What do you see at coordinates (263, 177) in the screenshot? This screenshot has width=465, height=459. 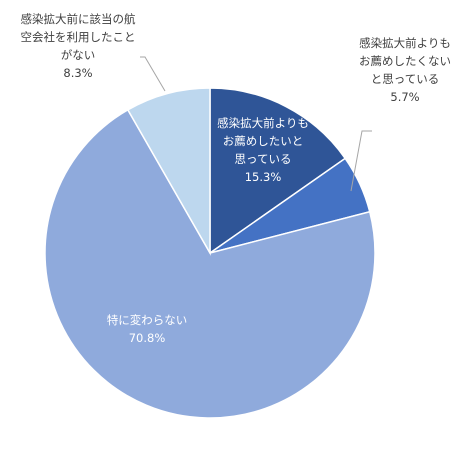 I see `slice-value-label-0: 15.3%` at bounding box center [263, 177].